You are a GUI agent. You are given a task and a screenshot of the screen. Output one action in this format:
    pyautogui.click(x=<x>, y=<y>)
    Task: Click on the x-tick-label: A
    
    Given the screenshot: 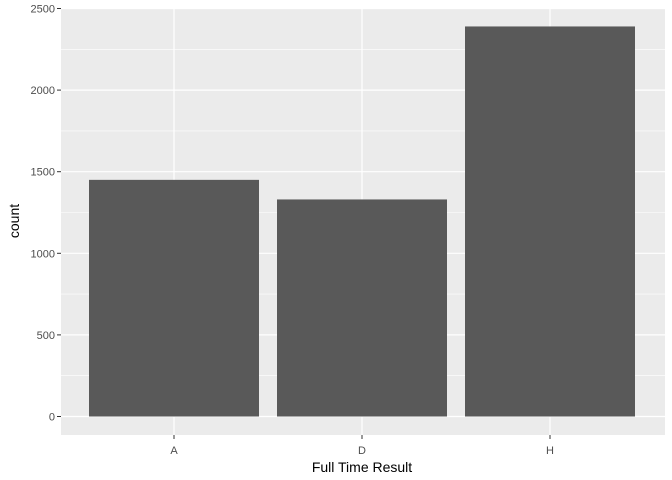 What is the action you would take?
    pyautogui.click(x=174, y=451)
    